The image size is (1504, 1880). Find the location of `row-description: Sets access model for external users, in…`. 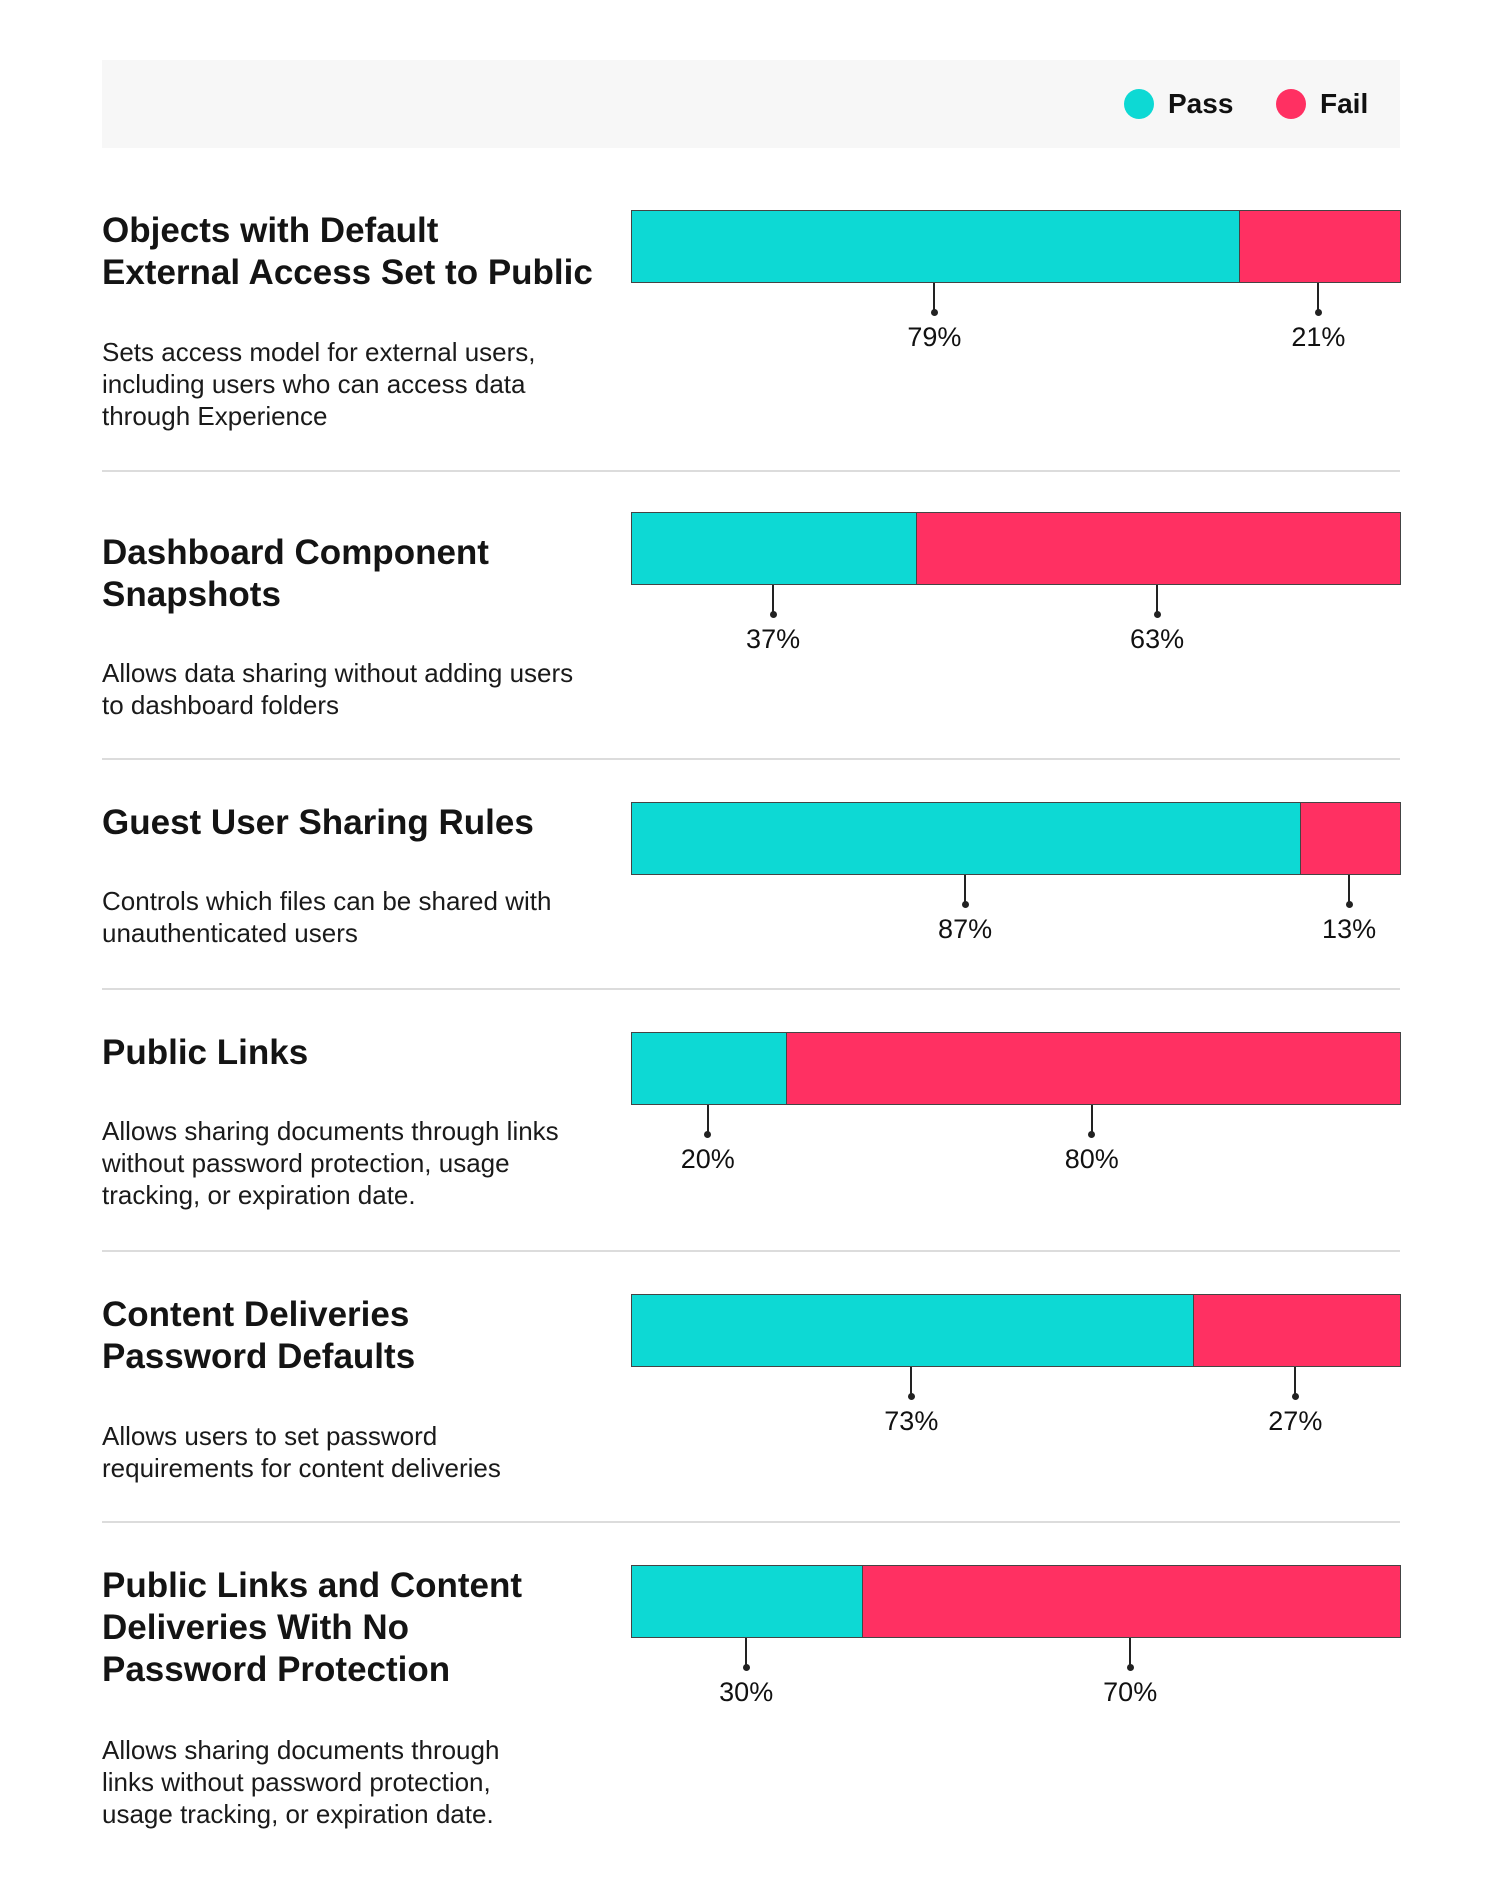

row-description: Sets access model for external users, in… is located at coordinates (319, 384).